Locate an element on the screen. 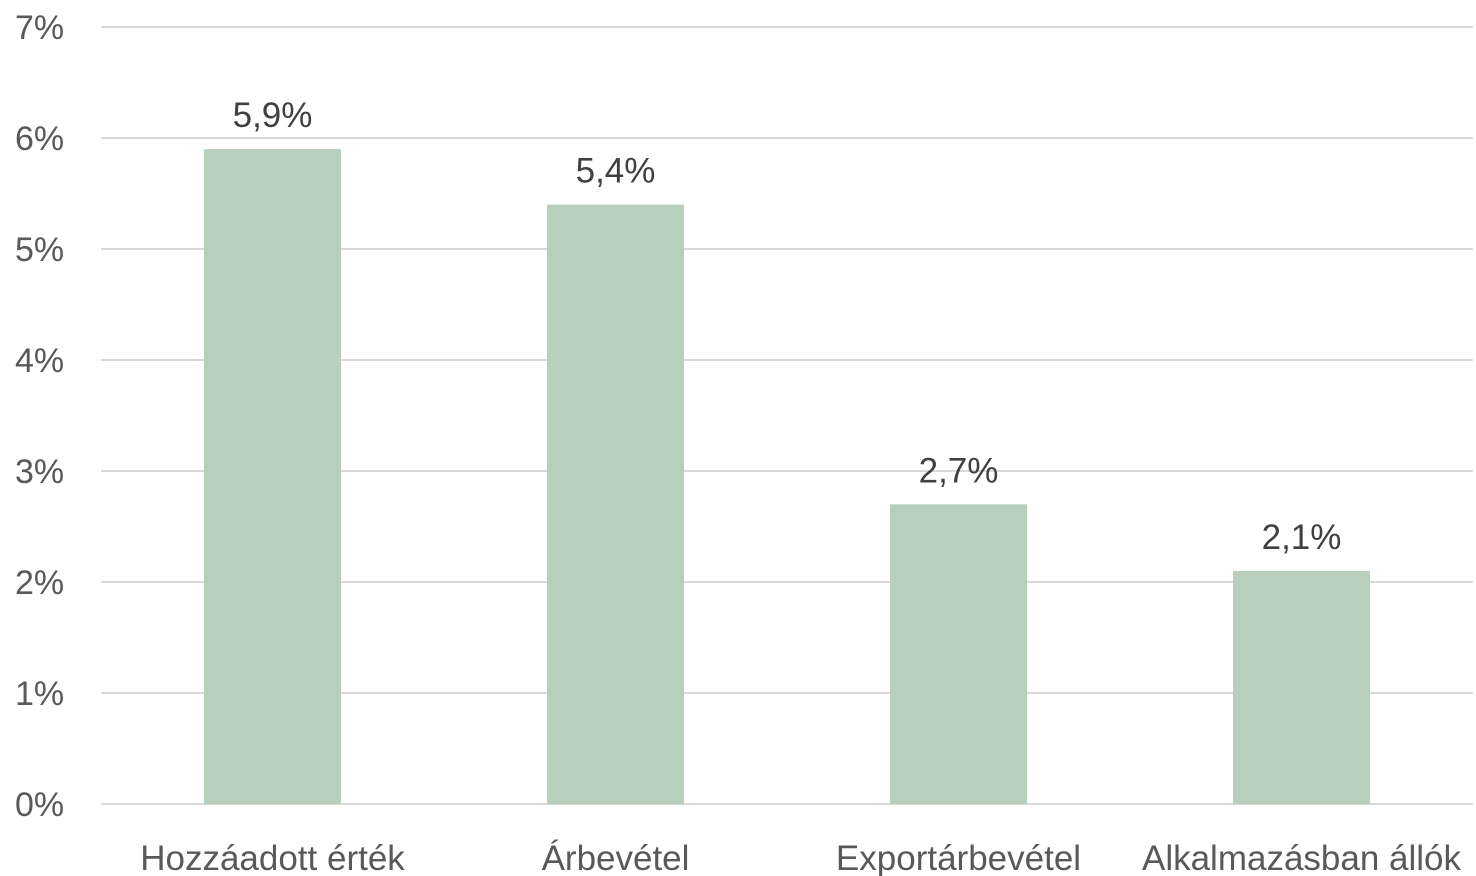 The height and width of the screenshot is (876, 1476). y-tick-label: 6% is located at coordinates (39, 139).